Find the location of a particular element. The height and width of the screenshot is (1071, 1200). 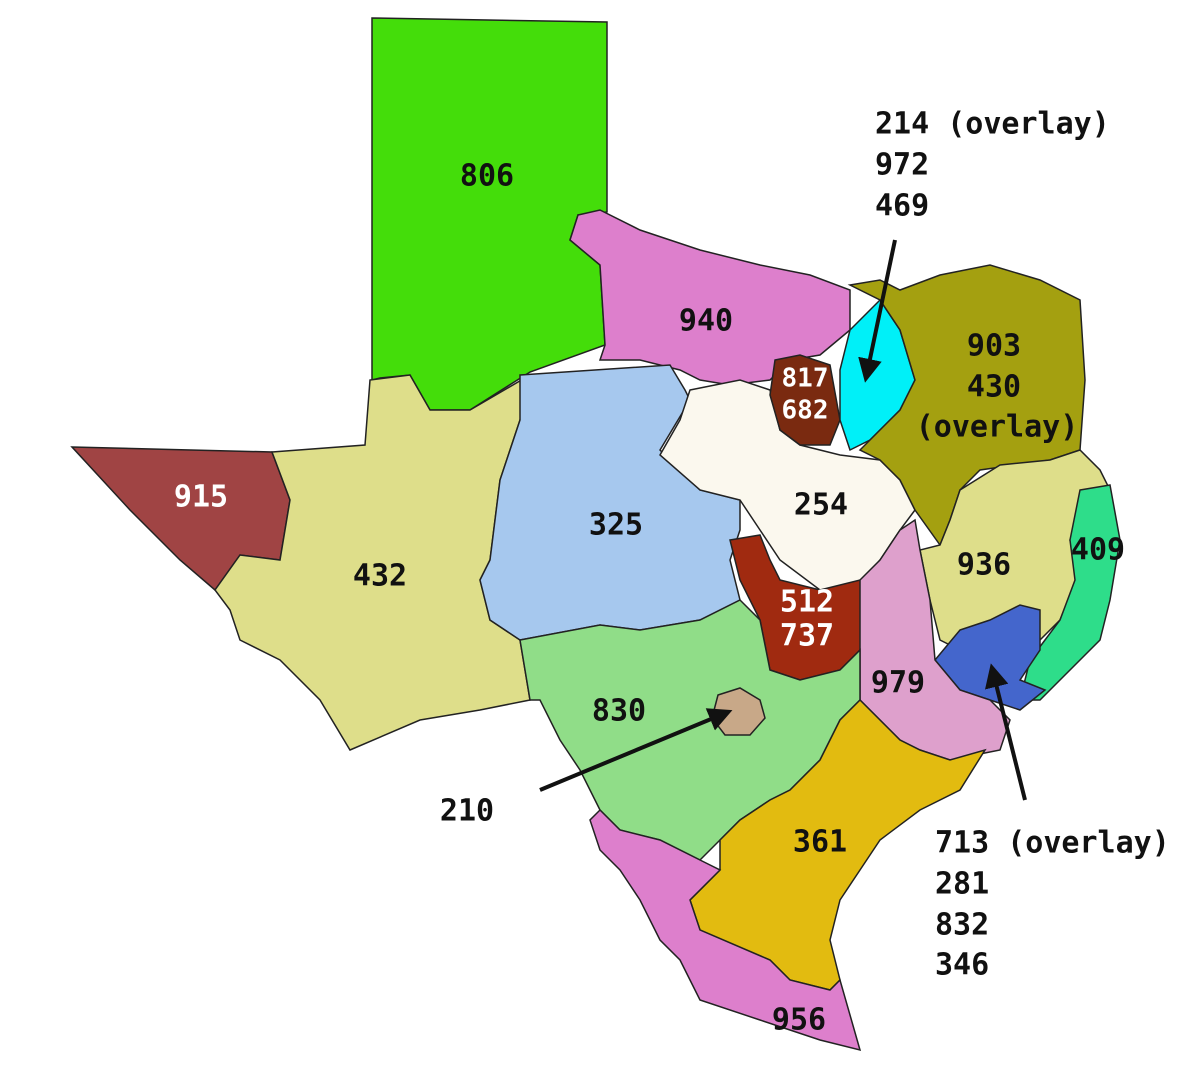

area-code-label: 254 is located at coordinates (821, 505).